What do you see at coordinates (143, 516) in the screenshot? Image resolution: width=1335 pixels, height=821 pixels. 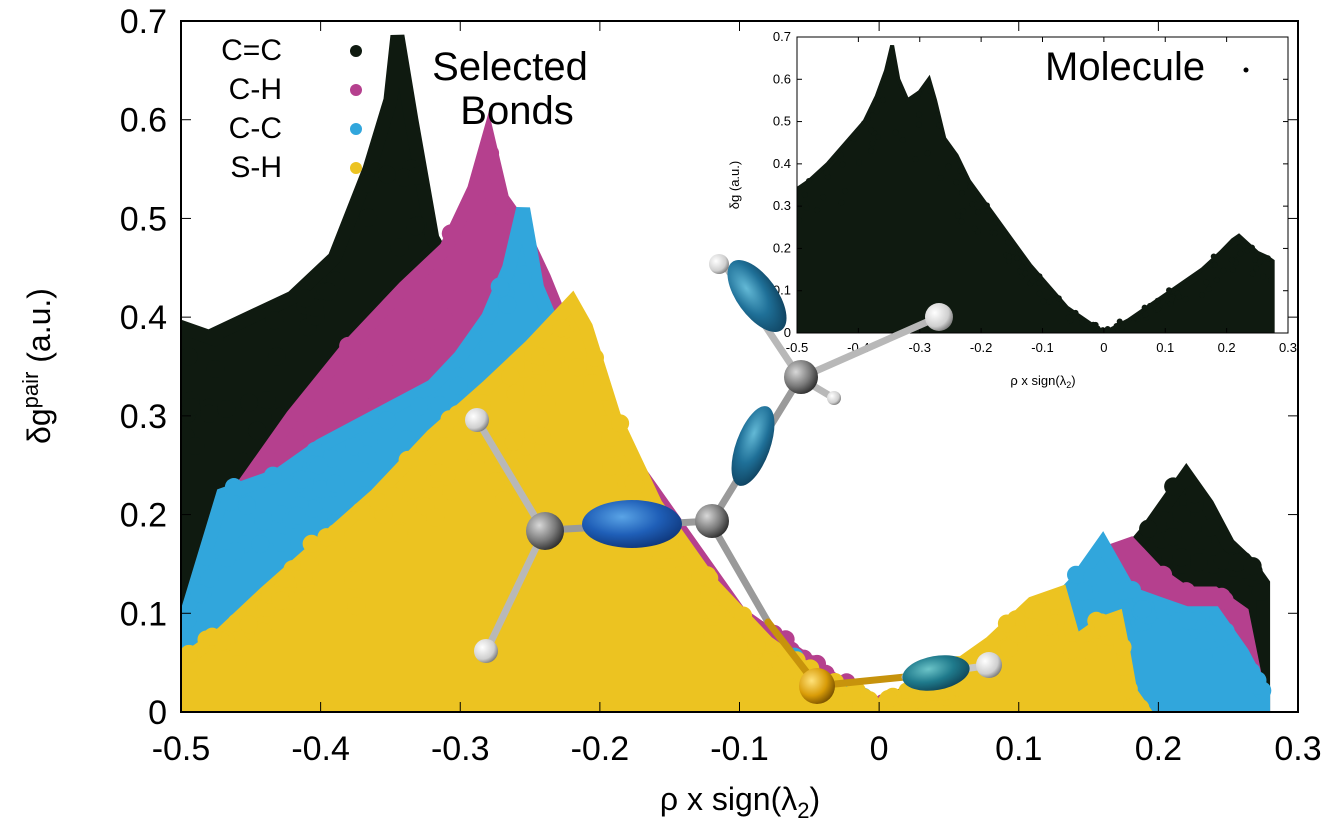 I see `y-tick-label: 0.2` at bounding box center [143, 516].